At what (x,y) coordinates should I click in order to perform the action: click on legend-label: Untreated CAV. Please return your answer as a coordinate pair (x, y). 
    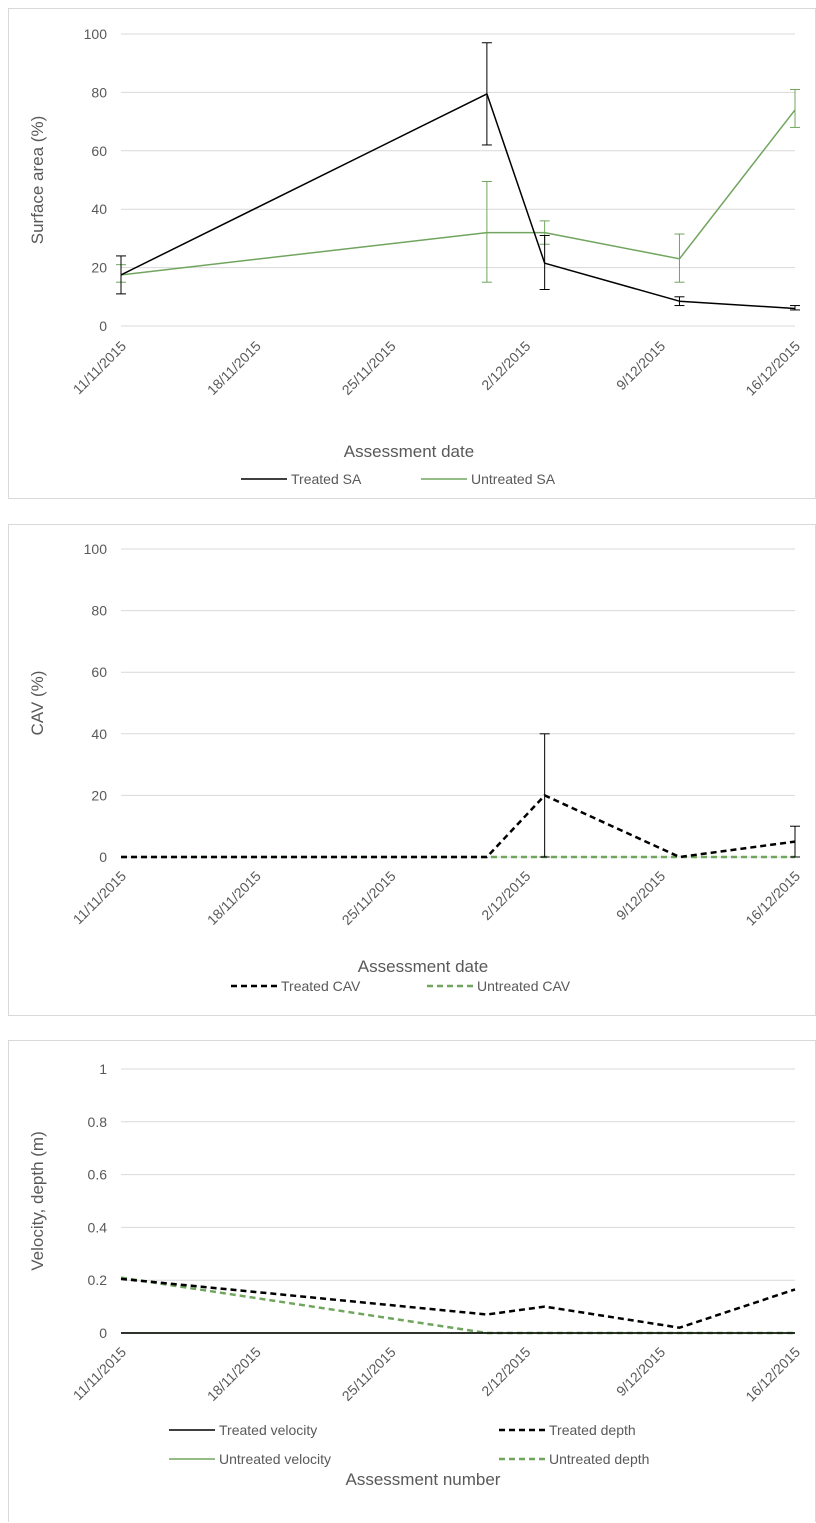
    Looking at the image, I should click on (524, 986).